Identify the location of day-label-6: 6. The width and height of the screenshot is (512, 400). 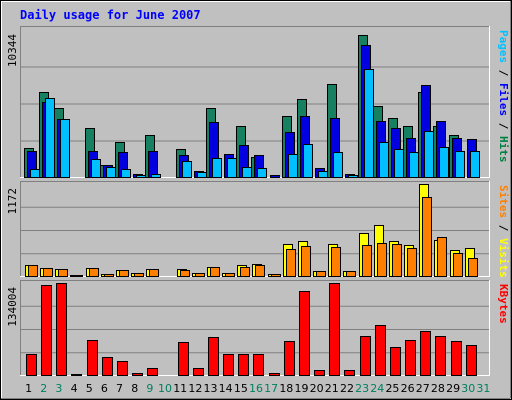
(104, 388).